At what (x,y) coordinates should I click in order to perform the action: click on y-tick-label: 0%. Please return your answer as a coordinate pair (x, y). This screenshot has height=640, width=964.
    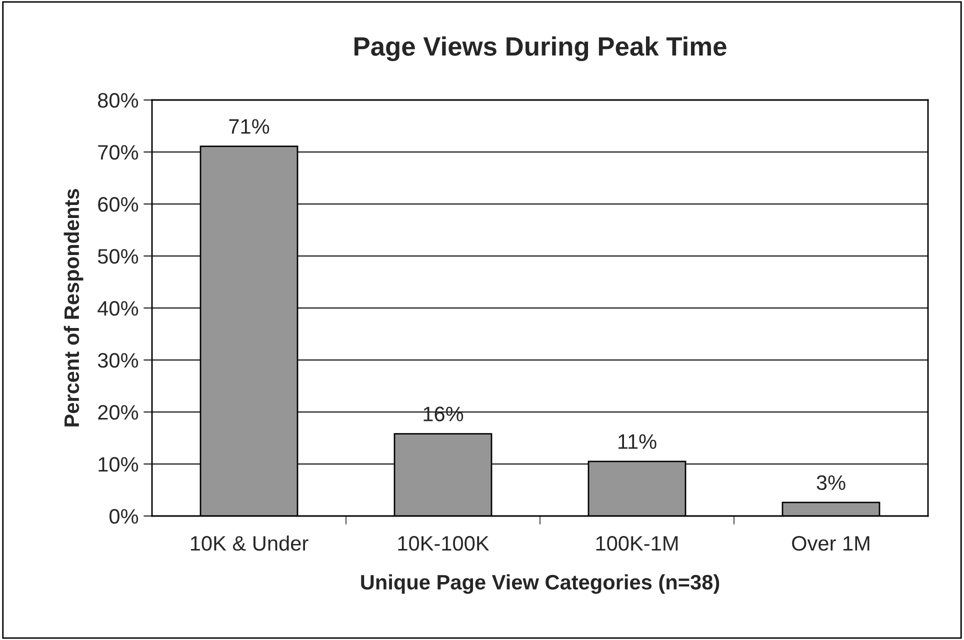
    Looking at the image, I should click on (124, 516).